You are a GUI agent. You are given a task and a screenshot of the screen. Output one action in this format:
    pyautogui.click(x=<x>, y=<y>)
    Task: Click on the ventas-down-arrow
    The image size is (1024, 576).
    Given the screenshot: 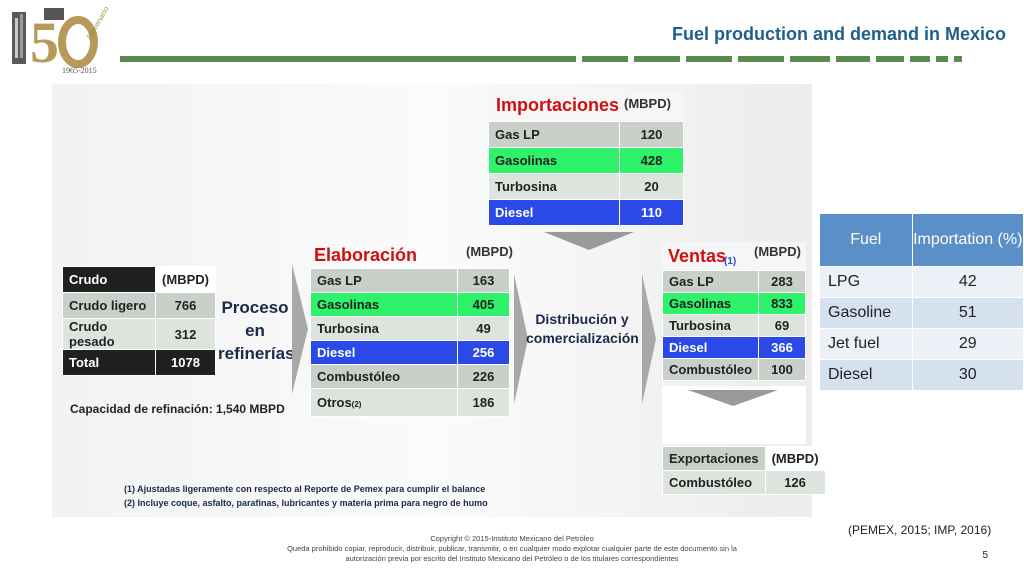 What is the action you would take?
    pyautogui.click(x=733, y=398)
    